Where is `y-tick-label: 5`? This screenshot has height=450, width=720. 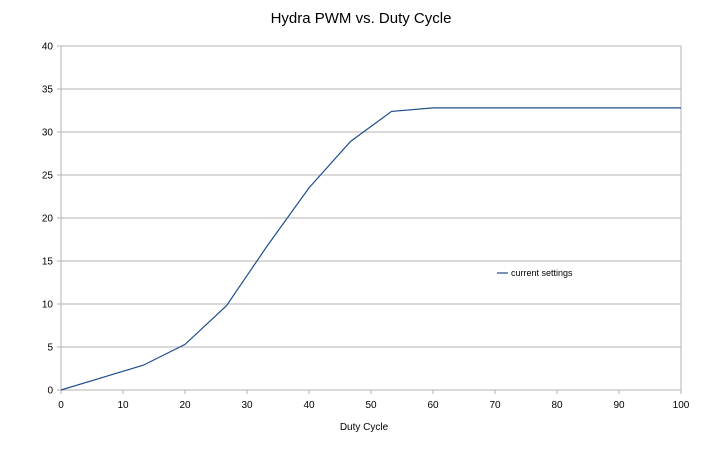 y-tick-label: 5 is located at coordinates (50, 348).